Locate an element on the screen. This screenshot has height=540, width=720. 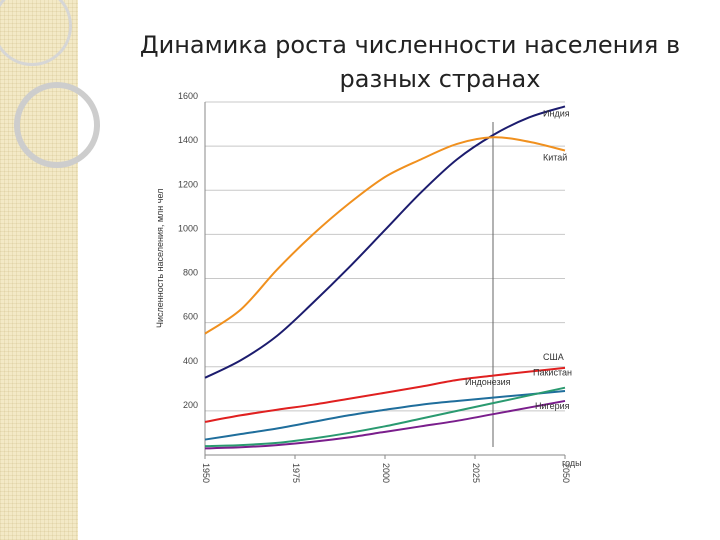
x-tick-label: 2025 is located at coordinates (476, 473).